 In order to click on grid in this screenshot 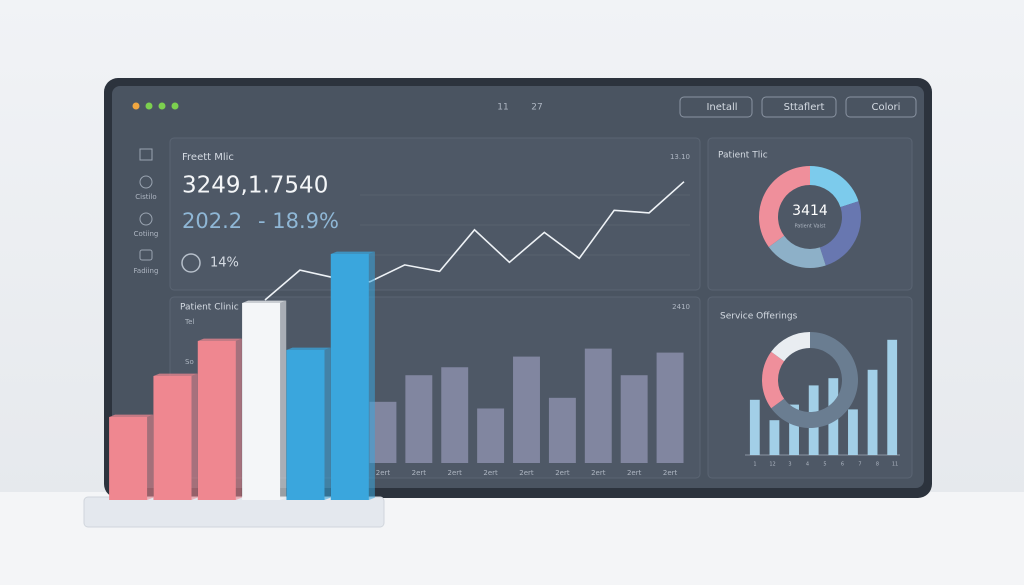, I will do `click(525, 225)`.